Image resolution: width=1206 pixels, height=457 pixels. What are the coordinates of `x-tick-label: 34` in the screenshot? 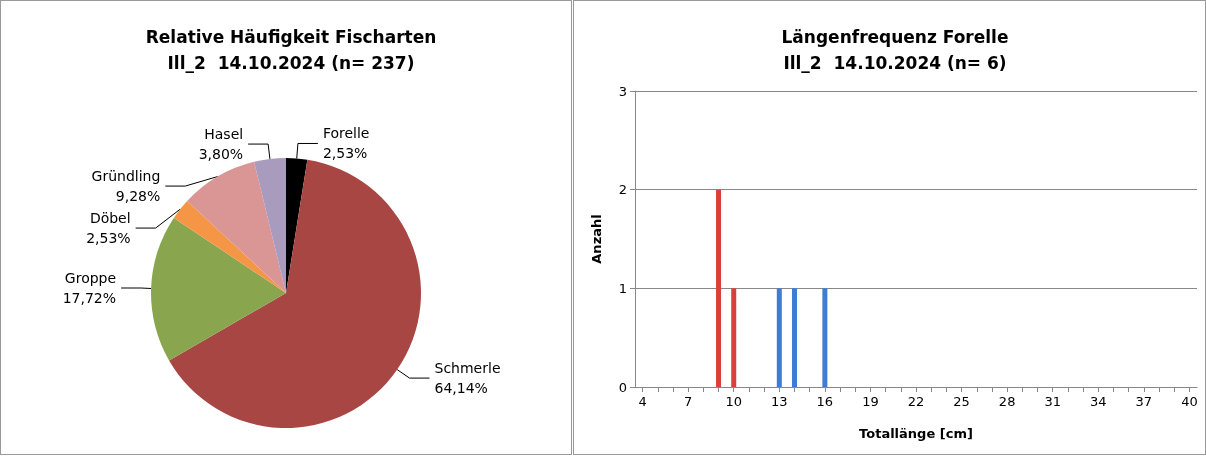 It's located at (1098, 401).